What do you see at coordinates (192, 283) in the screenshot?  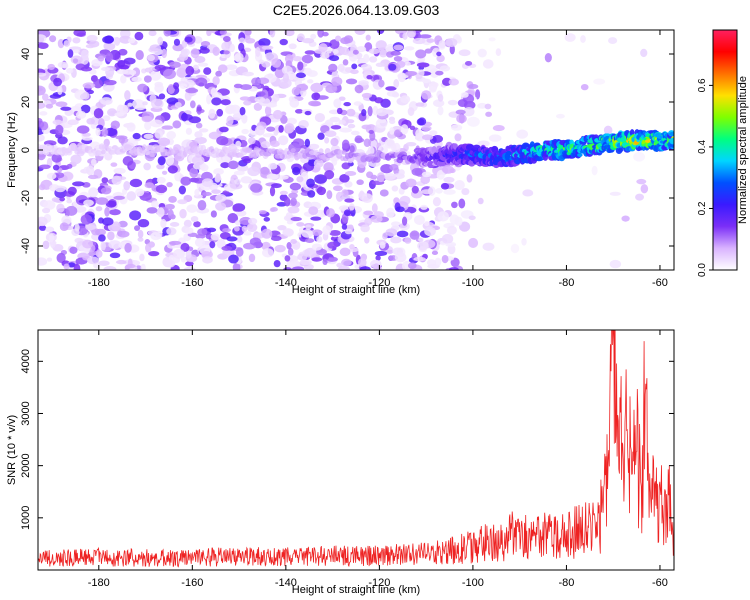 I see `heatmap-x-tick-label: -160` at bounding box center [192, 283].